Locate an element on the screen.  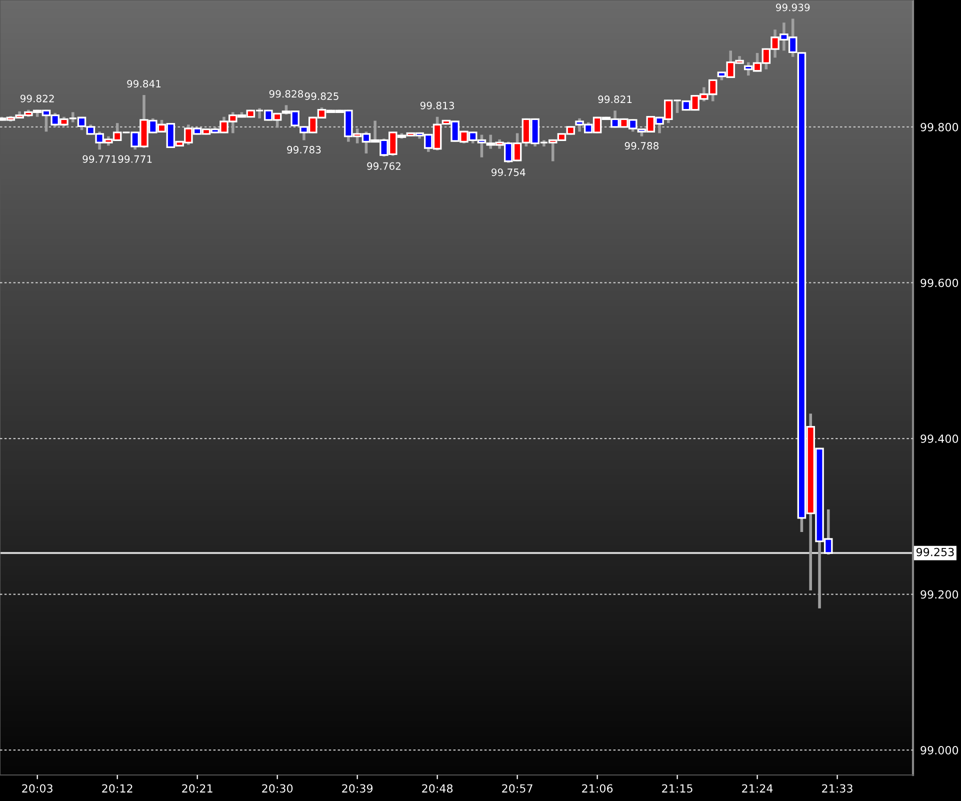
y-tick-label: 99.200 is located at coordinates (939, 594).